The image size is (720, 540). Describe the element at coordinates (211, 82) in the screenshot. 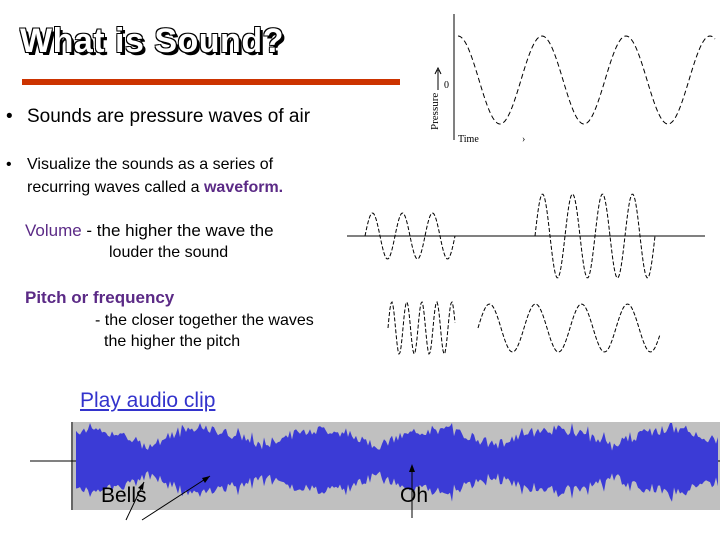

I see `title-underline` at that location.